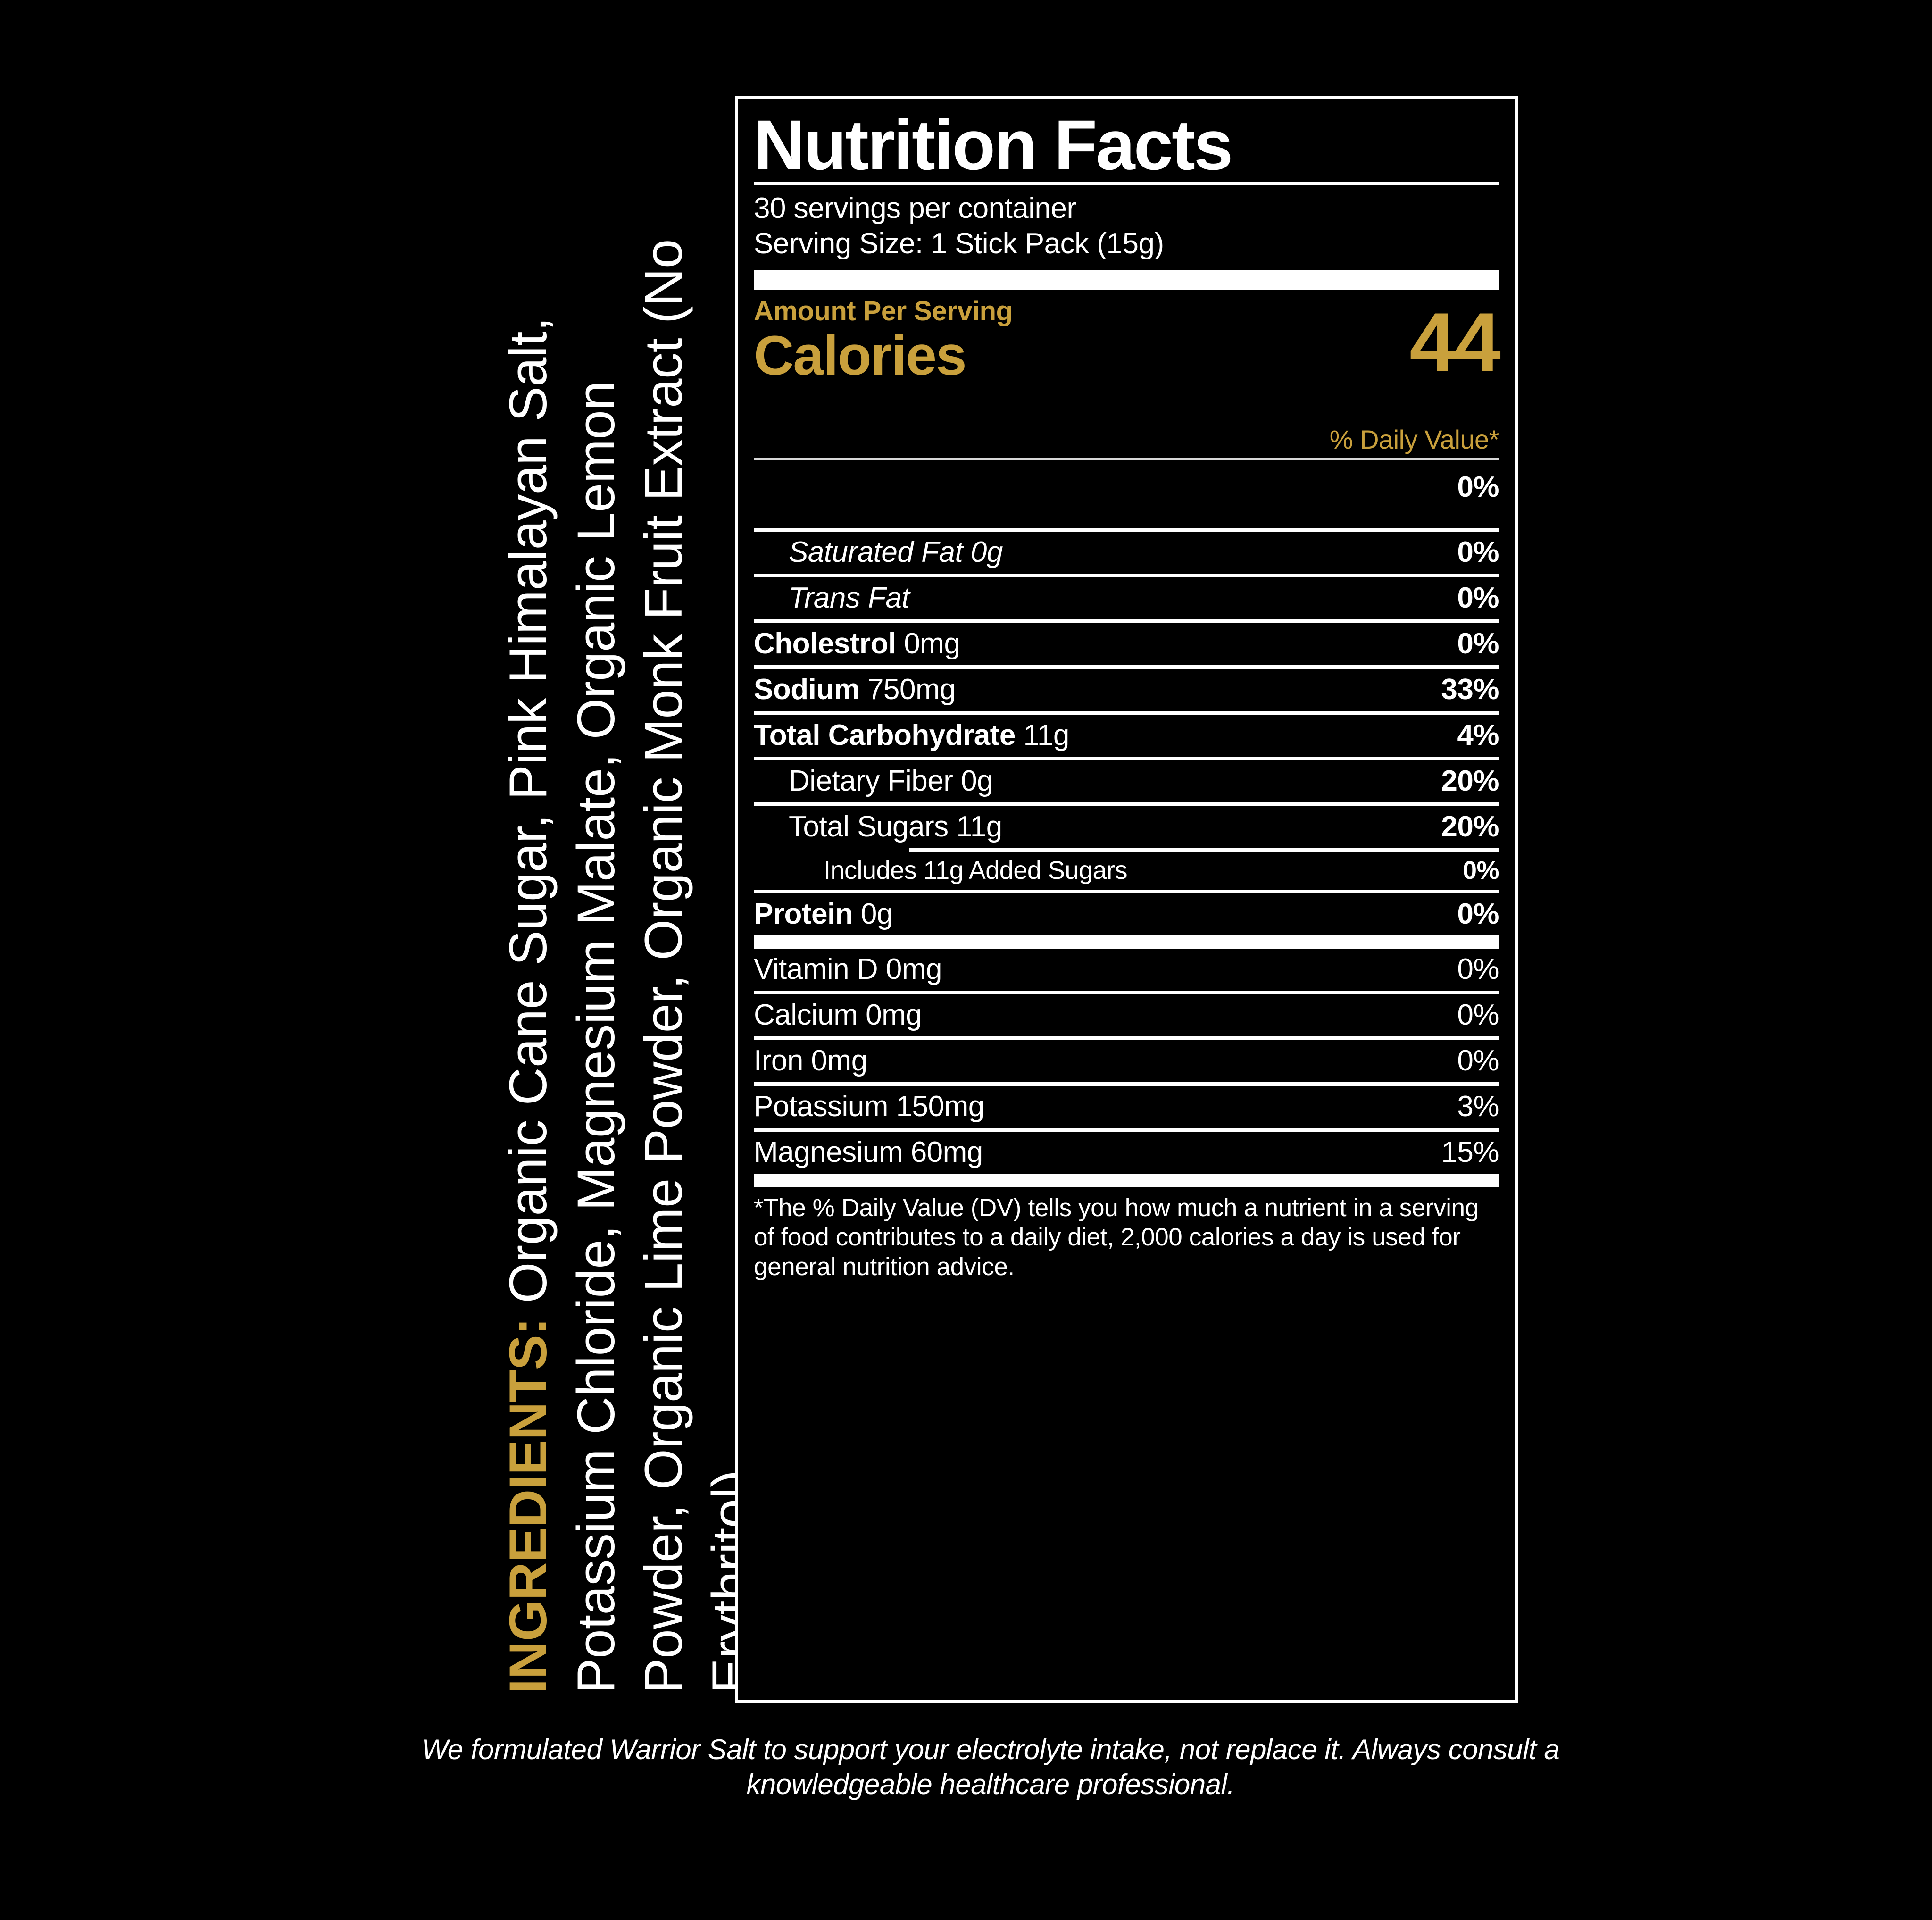 This screenshot has width=1932, height=1920. Describe the element at coordinates (1470, 689) in the screenshot. I see `nutrient-percent: 33%` at that location.